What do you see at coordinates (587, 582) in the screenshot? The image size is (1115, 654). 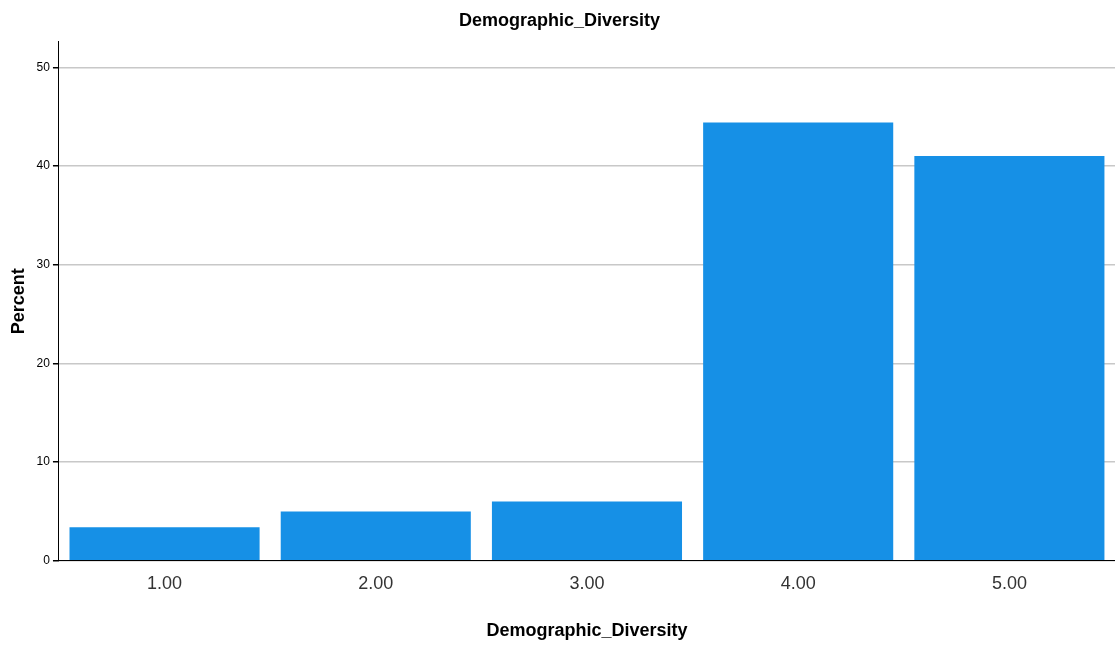 I see `x-tick-label: 3.00` at bounding box center [587, 582].